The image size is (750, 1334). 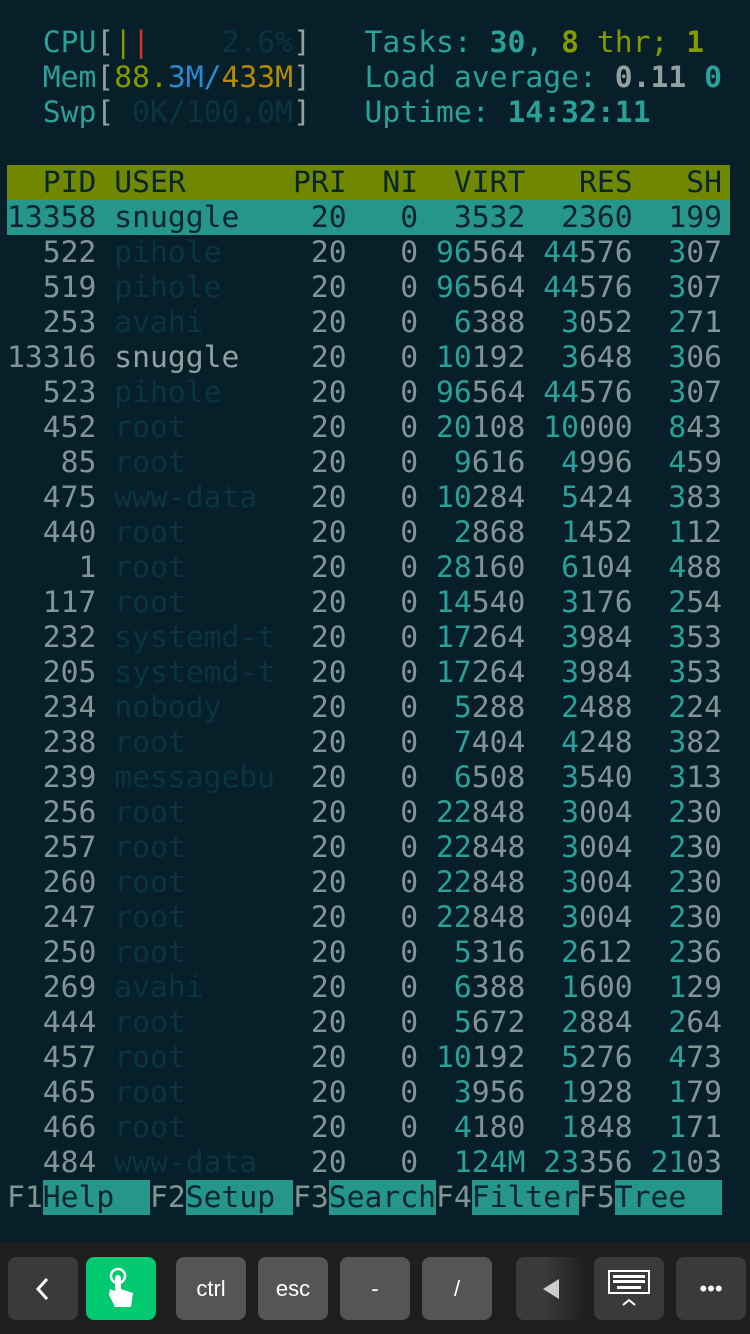 What do you see at coordinates (364, 357) in the screenshot?
I see `process-row: 13316 snuggle 20 0 10192 3648 306` at bounding box center [364, 357].